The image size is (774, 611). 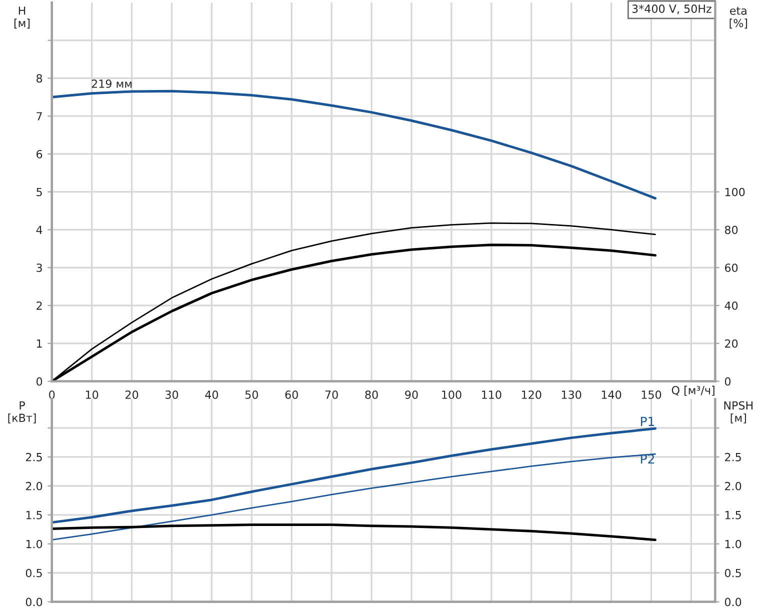 I want to click on y2-axis-title: NPSH [м], so click(x=738, y=412).